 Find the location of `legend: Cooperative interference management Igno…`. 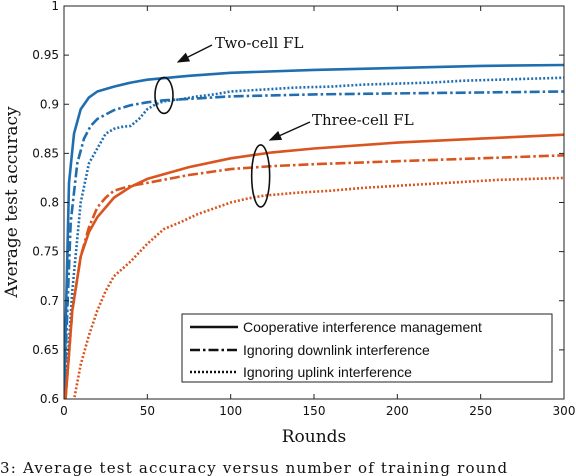

legend: Cooperative interference management Igno… is located at coordinates (367, 348).